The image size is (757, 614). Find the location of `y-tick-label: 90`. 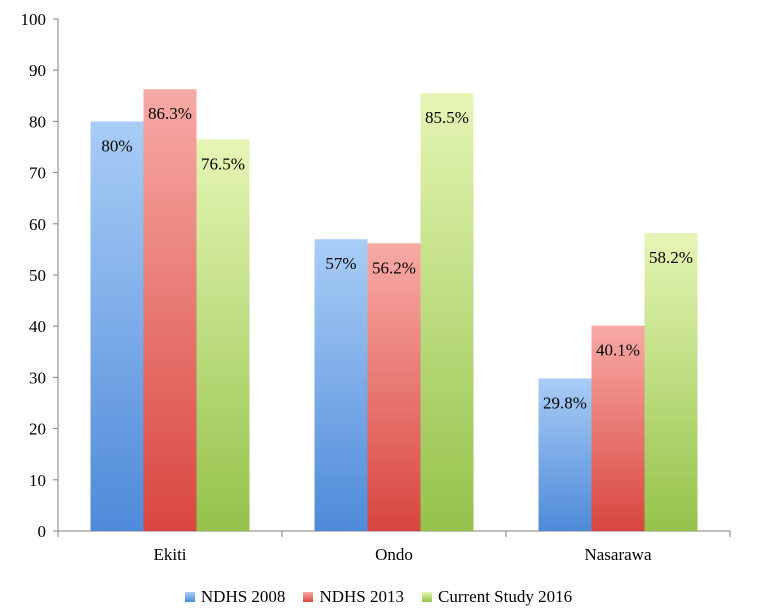

y-tick-label: 90 is located at coordinates (37, 70).